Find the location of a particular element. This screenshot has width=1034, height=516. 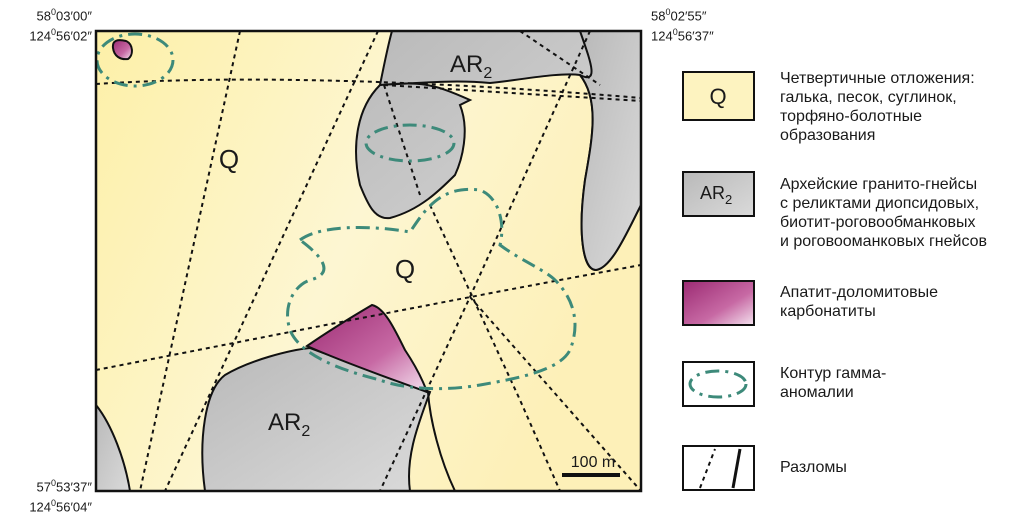

legend-gamma-contour is located at coordinates (718, 384).